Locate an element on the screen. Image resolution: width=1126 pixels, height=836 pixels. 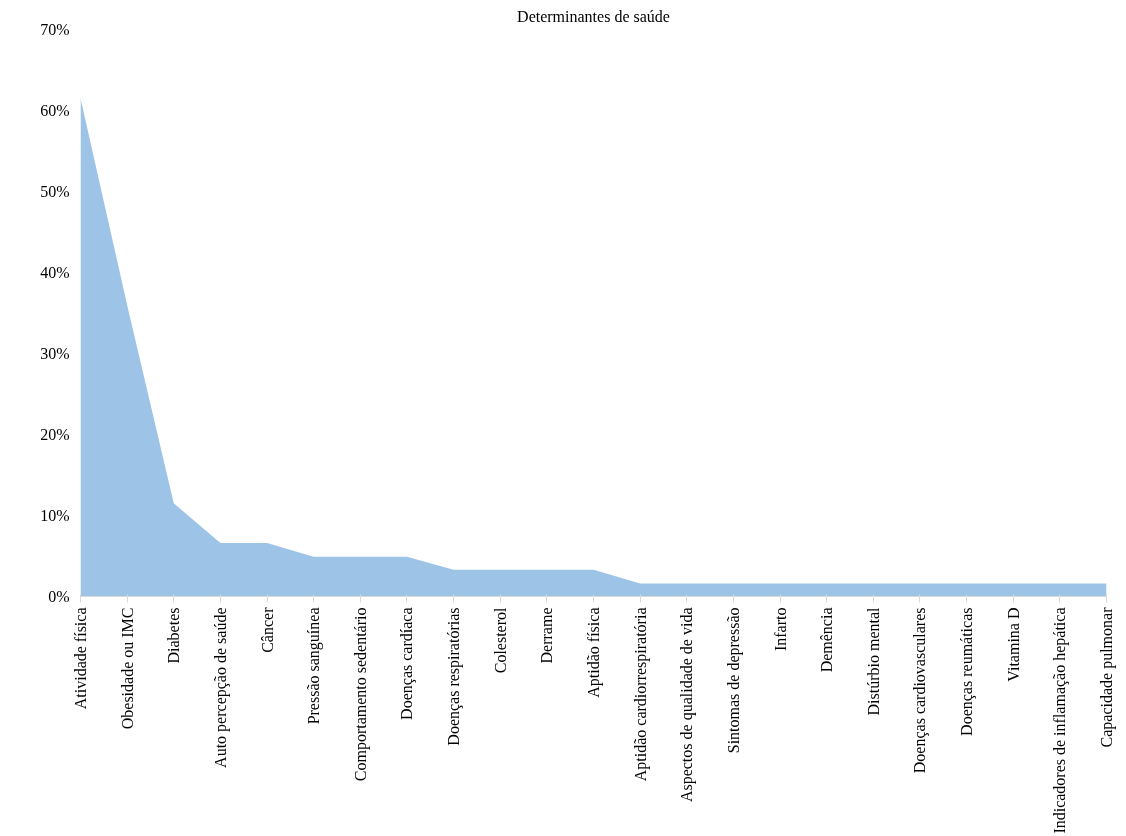
x-tick-label: Derrame is located at coordinates (547, 635).